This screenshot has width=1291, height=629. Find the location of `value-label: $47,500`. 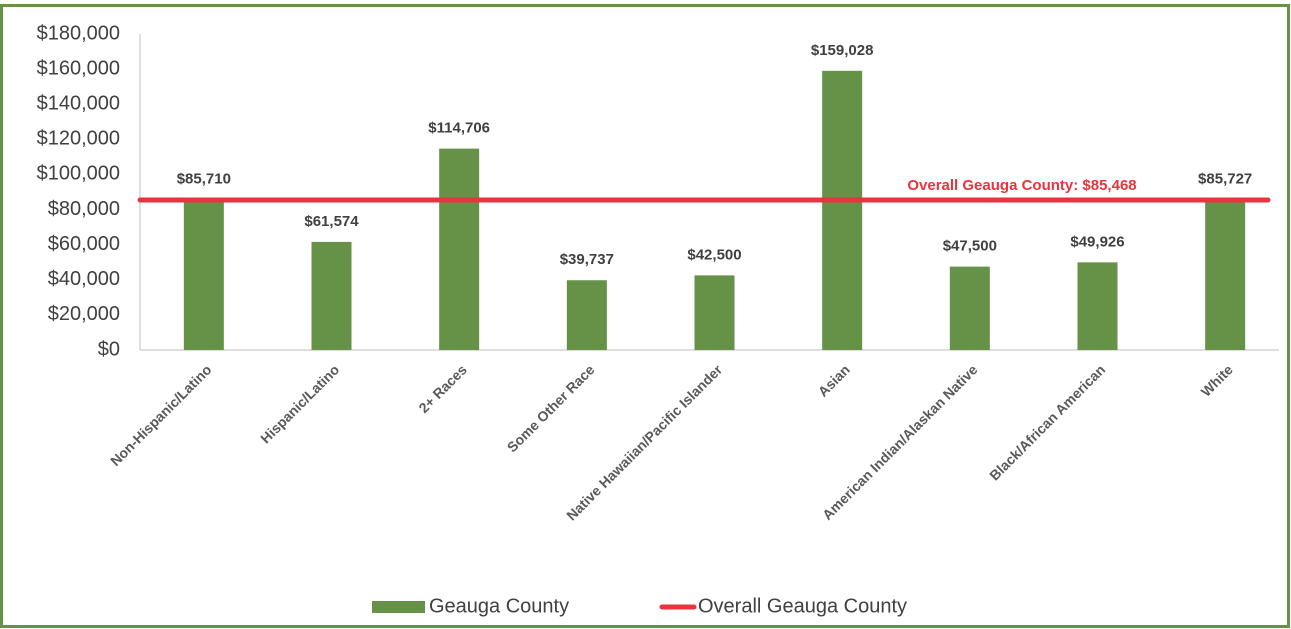

value-label: $47,500 is located at coordinates (970, 246).